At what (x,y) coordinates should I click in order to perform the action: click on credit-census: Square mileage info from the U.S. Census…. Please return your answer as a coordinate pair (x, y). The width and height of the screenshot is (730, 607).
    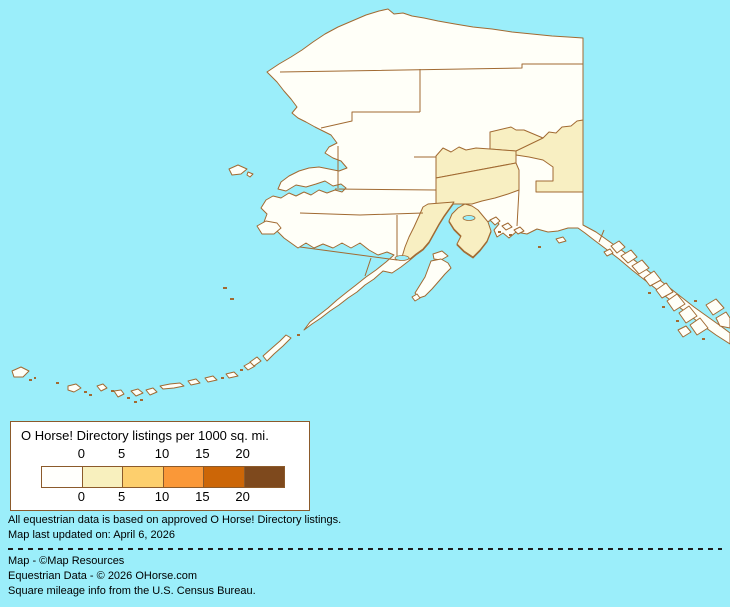
    Looking at the image, I should click on (132, 591).